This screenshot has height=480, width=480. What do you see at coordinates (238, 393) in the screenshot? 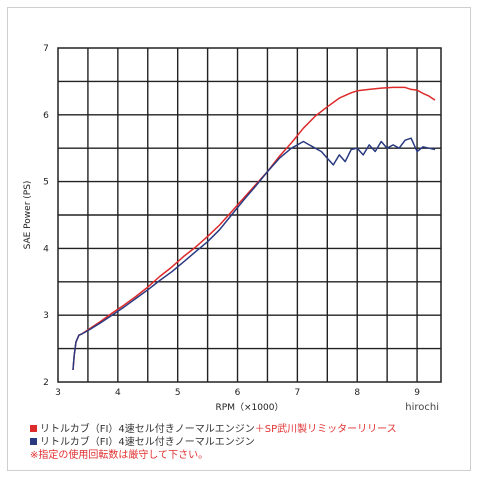
I see `x-tick-label: 6` at bounding box center [238, 393].